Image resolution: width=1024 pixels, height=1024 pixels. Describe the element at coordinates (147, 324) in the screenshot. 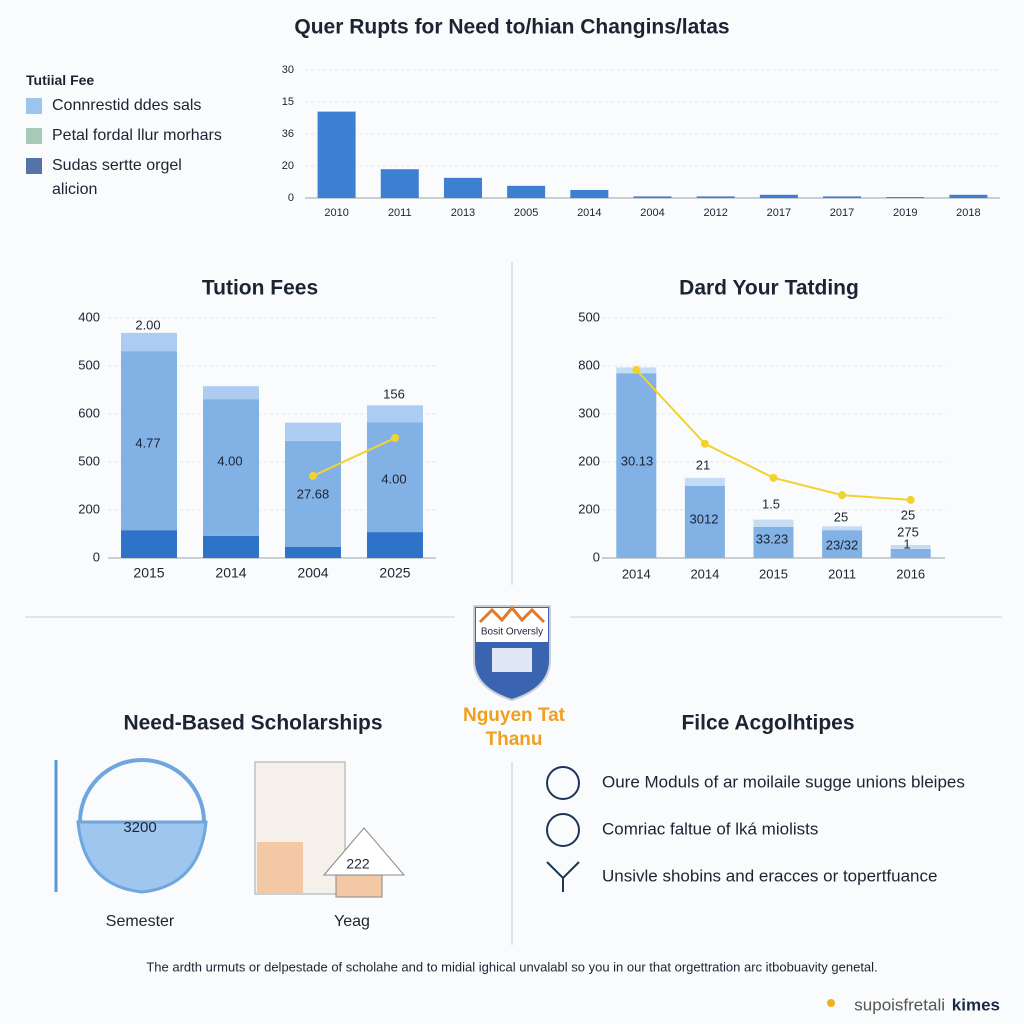

I see `annotation: 2.00` at that location.